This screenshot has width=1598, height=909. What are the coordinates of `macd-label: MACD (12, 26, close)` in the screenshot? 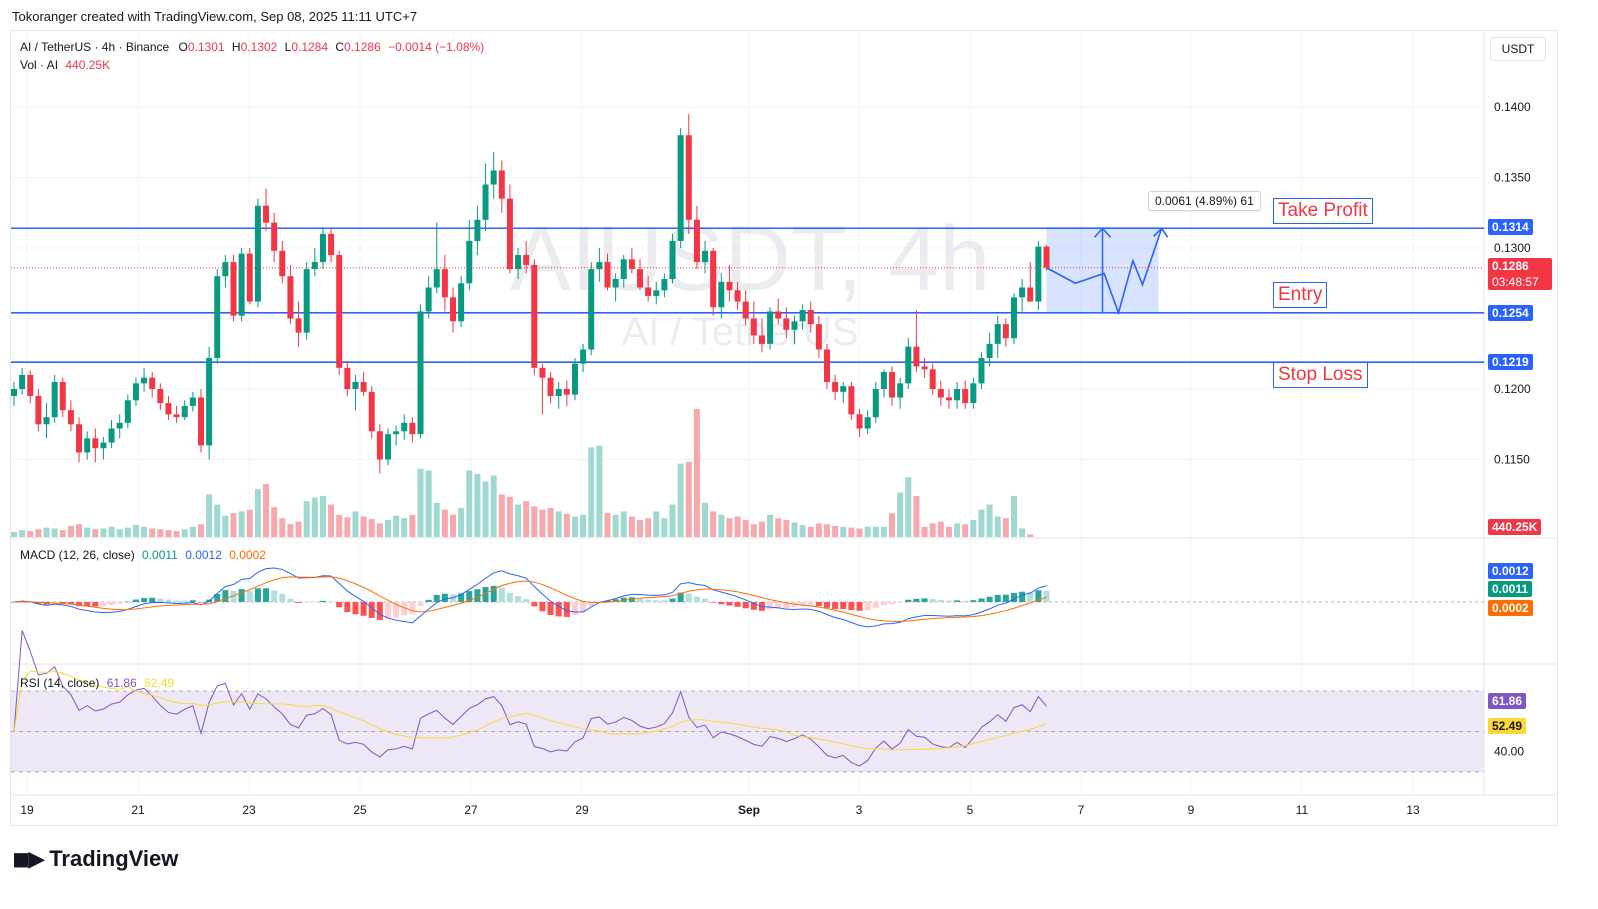 It's located at (77, 555).